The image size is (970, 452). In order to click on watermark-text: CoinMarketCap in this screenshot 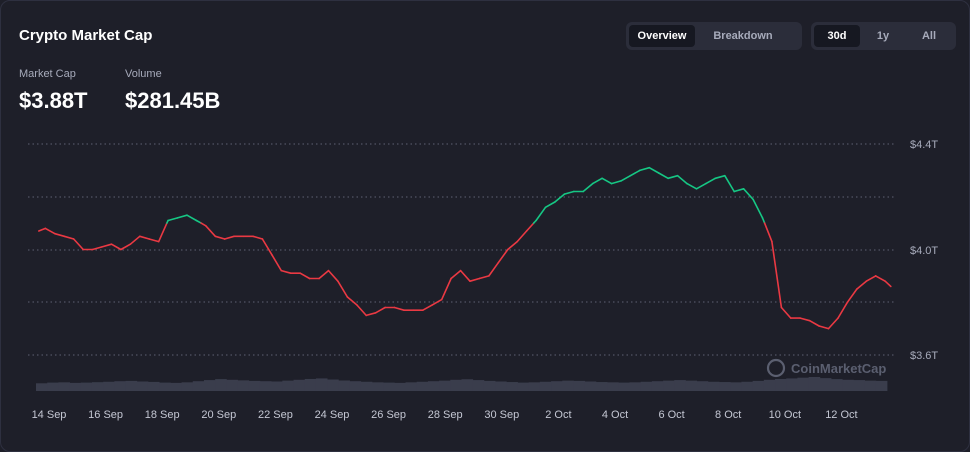, I will do `click(838, 368)`.